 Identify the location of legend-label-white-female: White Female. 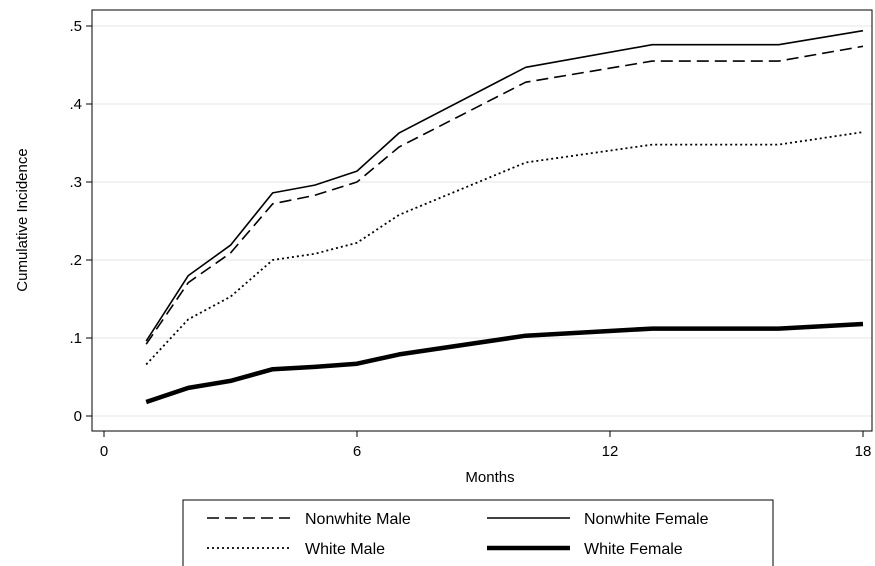
(633, 549).